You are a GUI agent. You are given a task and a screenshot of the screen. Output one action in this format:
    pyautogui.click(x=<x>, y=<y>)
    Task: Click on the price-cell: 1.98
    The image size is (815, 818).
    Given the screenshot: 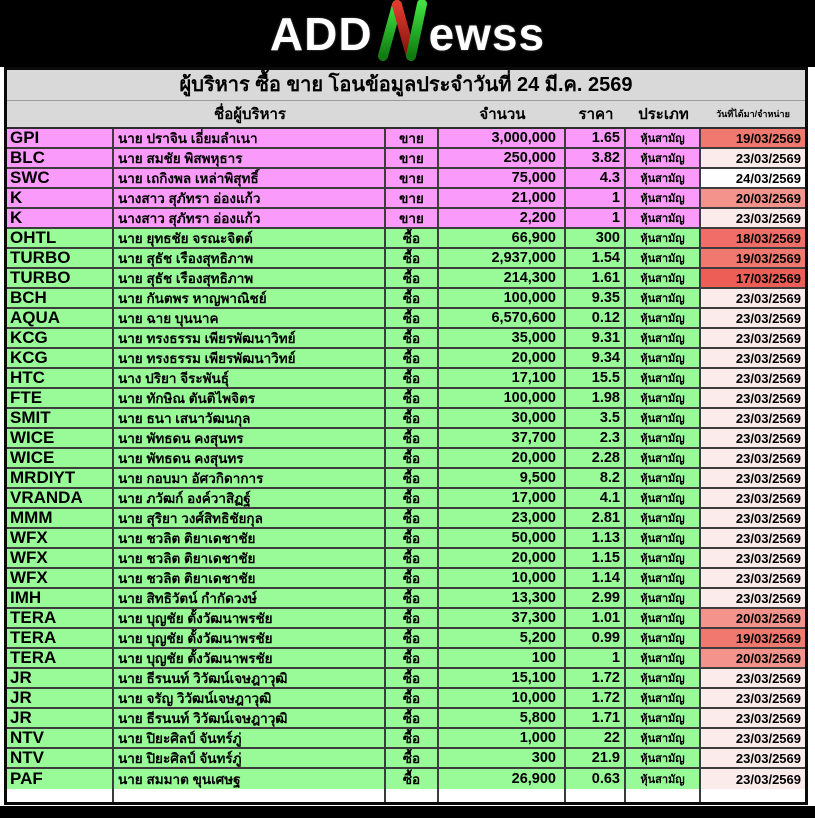 What is the action you would take?
    pyautogui.click(x=596, y=398)
    